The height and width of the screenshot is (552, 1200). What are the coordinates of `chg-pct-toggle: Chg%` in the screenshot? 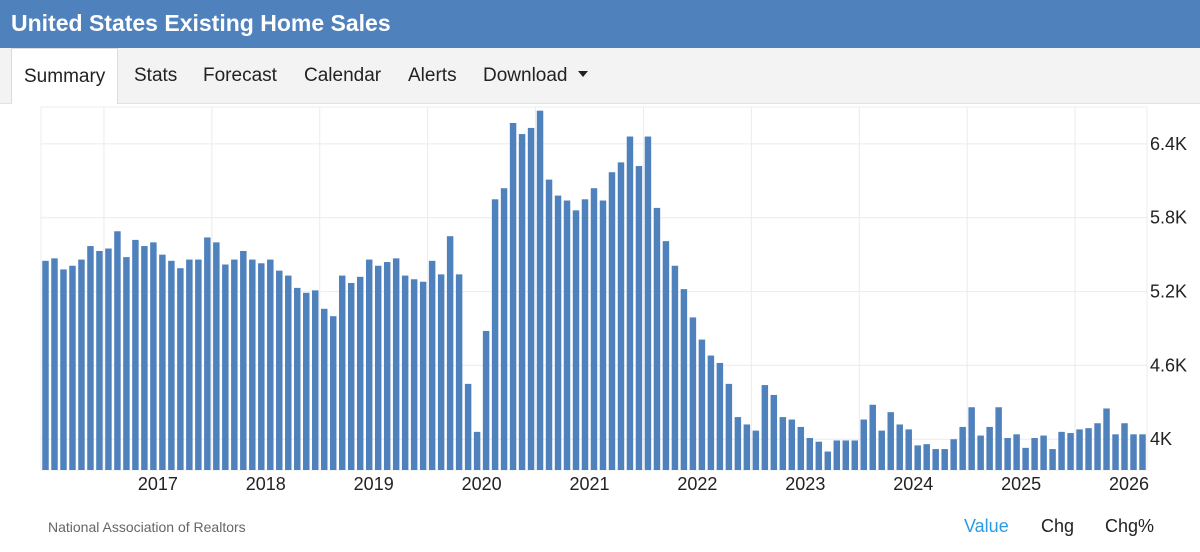 It's located at (1130, 526).